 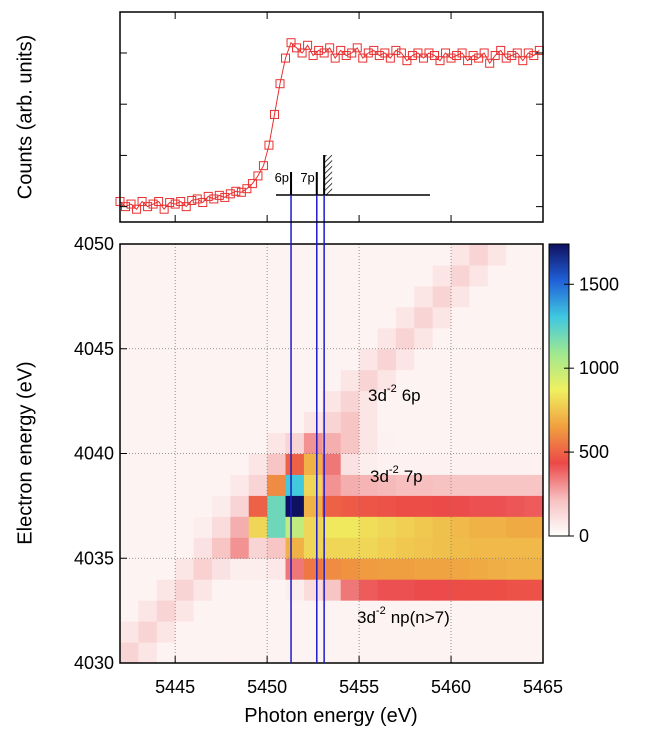 I want to click on annotation-rest: np(n>7), so click(x=420, y=617).